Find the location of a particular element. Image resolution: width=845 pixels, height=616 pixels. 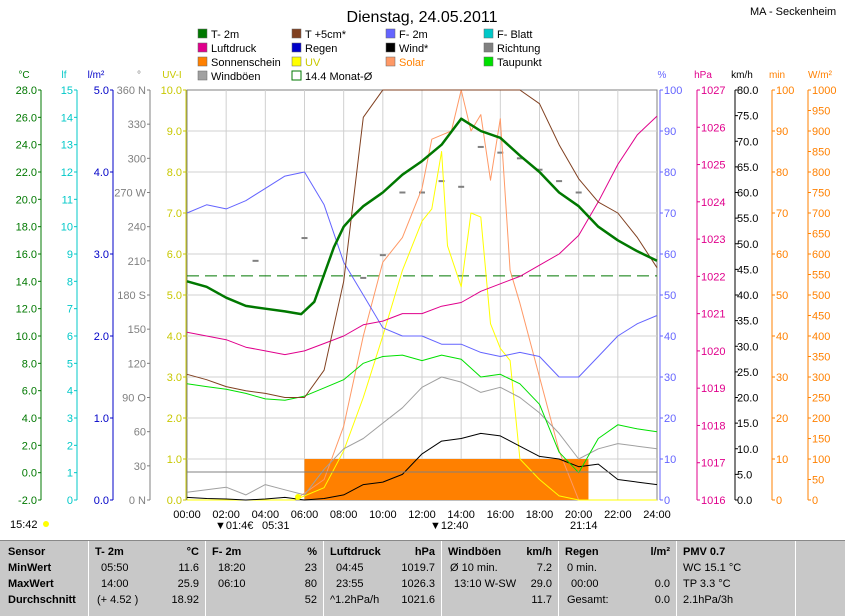

leaf-tick-label: 3 is located at coordinates (70, 419).